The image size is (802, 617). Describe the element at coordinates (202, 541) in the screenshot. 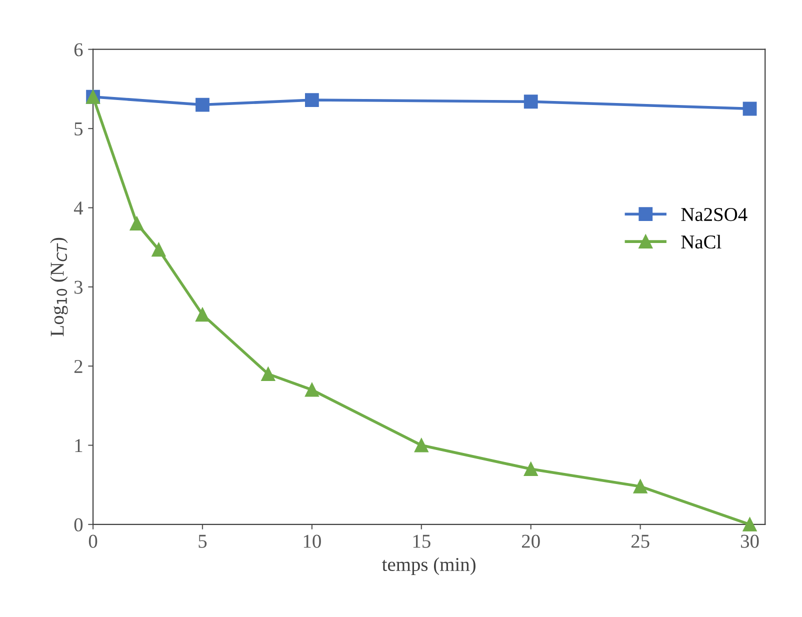

I see `x-tick-label: 5` at that location.